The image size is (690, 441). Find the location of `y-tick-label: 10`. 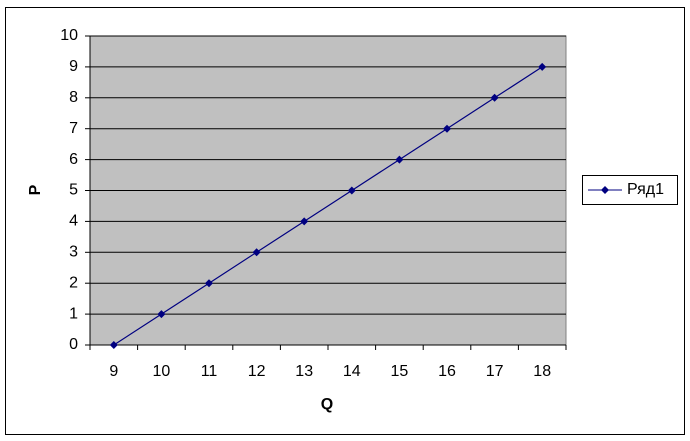

y-tick-label: 10 is located at coordinates (69, 35).